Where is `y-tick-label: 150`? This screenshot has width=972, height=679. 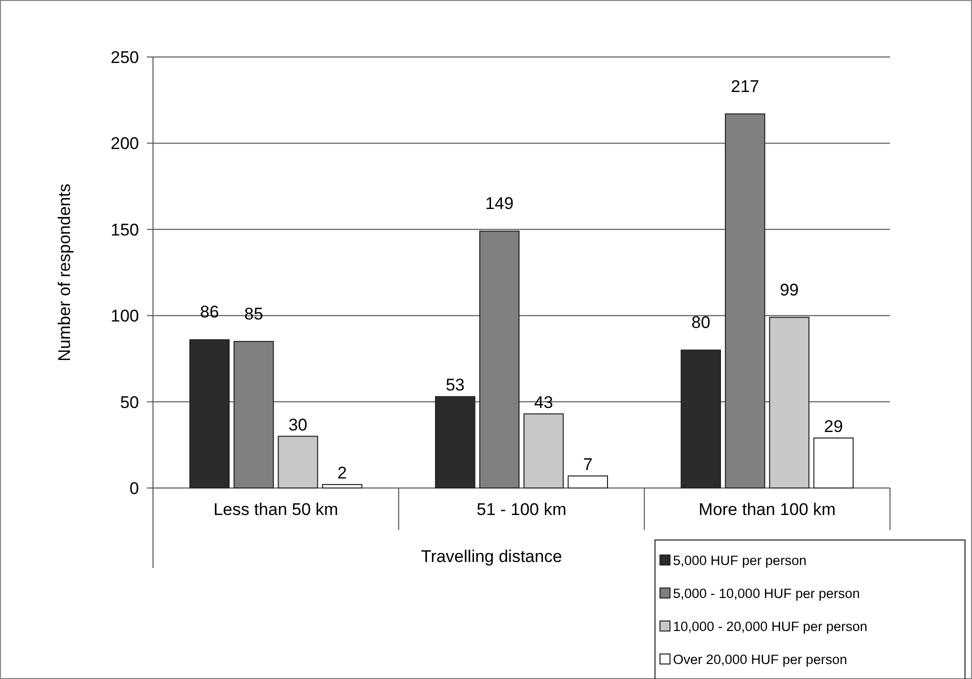
y-tick-label: 150 is located at coordinates (124, 230).